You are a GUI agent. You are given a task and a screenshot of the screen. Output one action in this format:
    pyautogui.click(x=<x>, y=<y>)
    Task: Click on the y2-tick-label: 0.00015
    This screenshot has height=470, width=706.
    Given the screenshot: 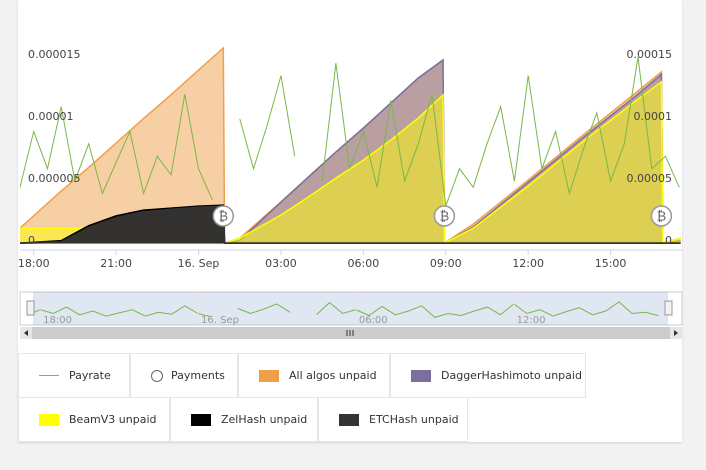 What is the action you would take?
    pyautogui.click(x=650, y=54)
    